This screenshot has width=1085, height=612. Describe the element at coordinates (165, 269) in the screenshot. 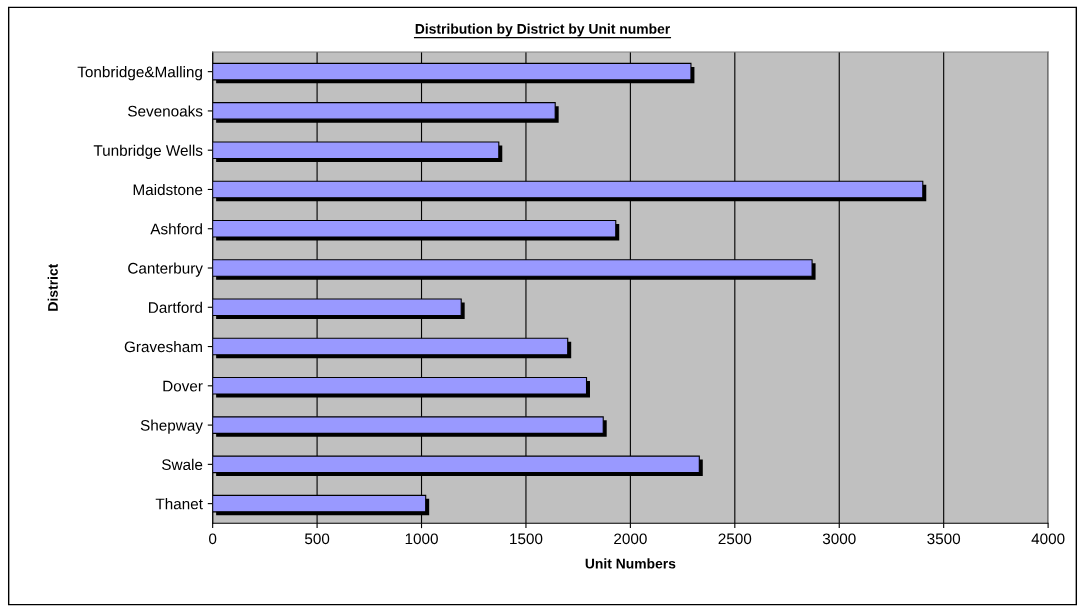

I see `y-tick-label: Canterbury` at that location.